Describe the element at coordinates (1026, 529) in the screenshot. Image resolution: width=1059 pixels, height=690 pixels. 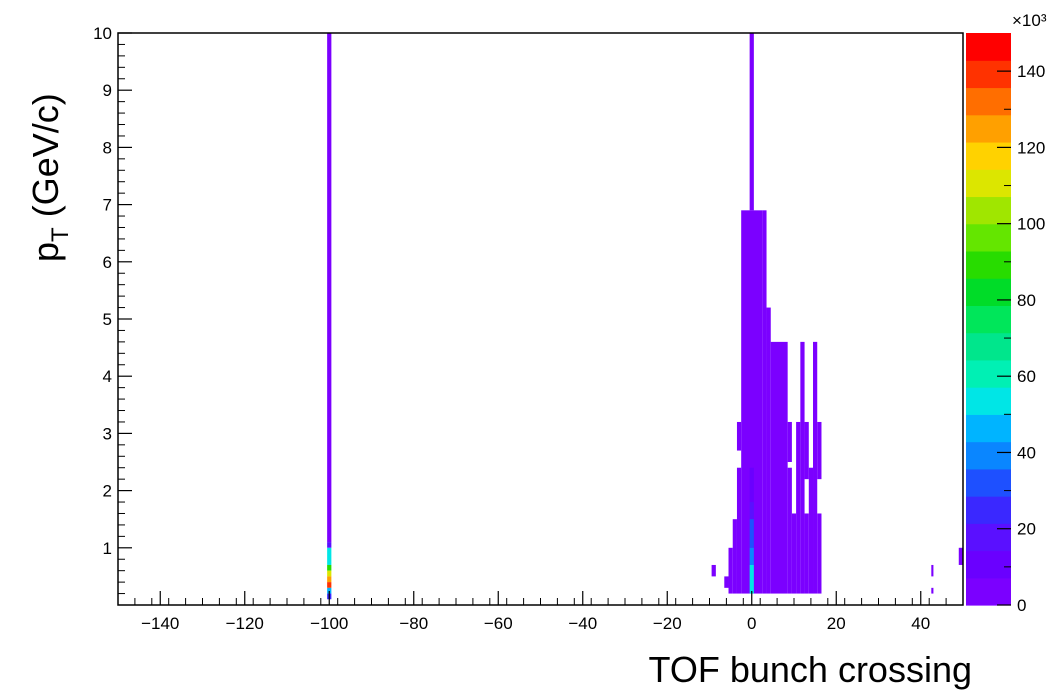
I see `colorbar-tick-label: 20` at that location.